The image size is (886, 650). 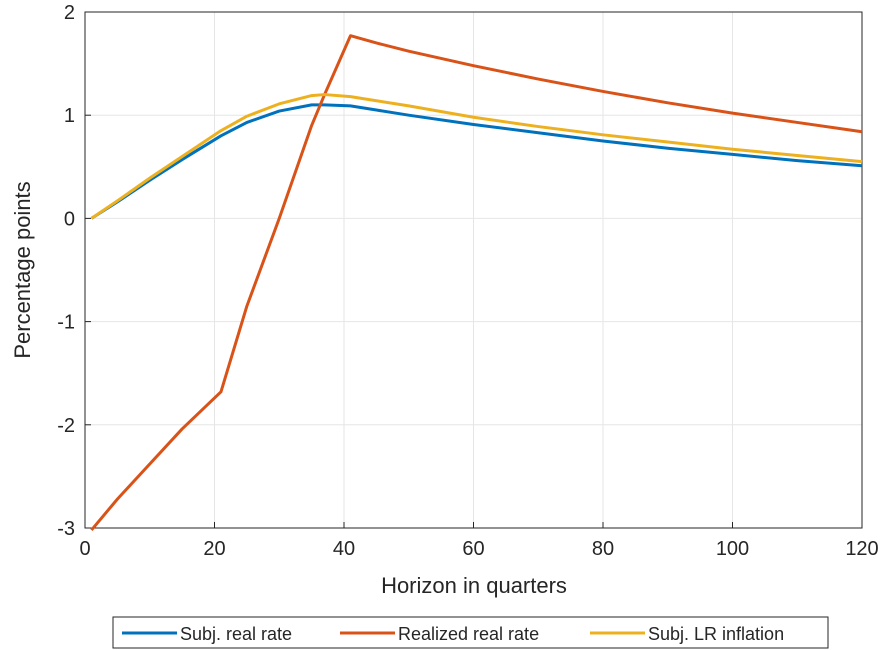 What do you see at coordinates (732, 549) in the screenshot?
I see `x-tick-label: 100` at bounding box center [732, 549].